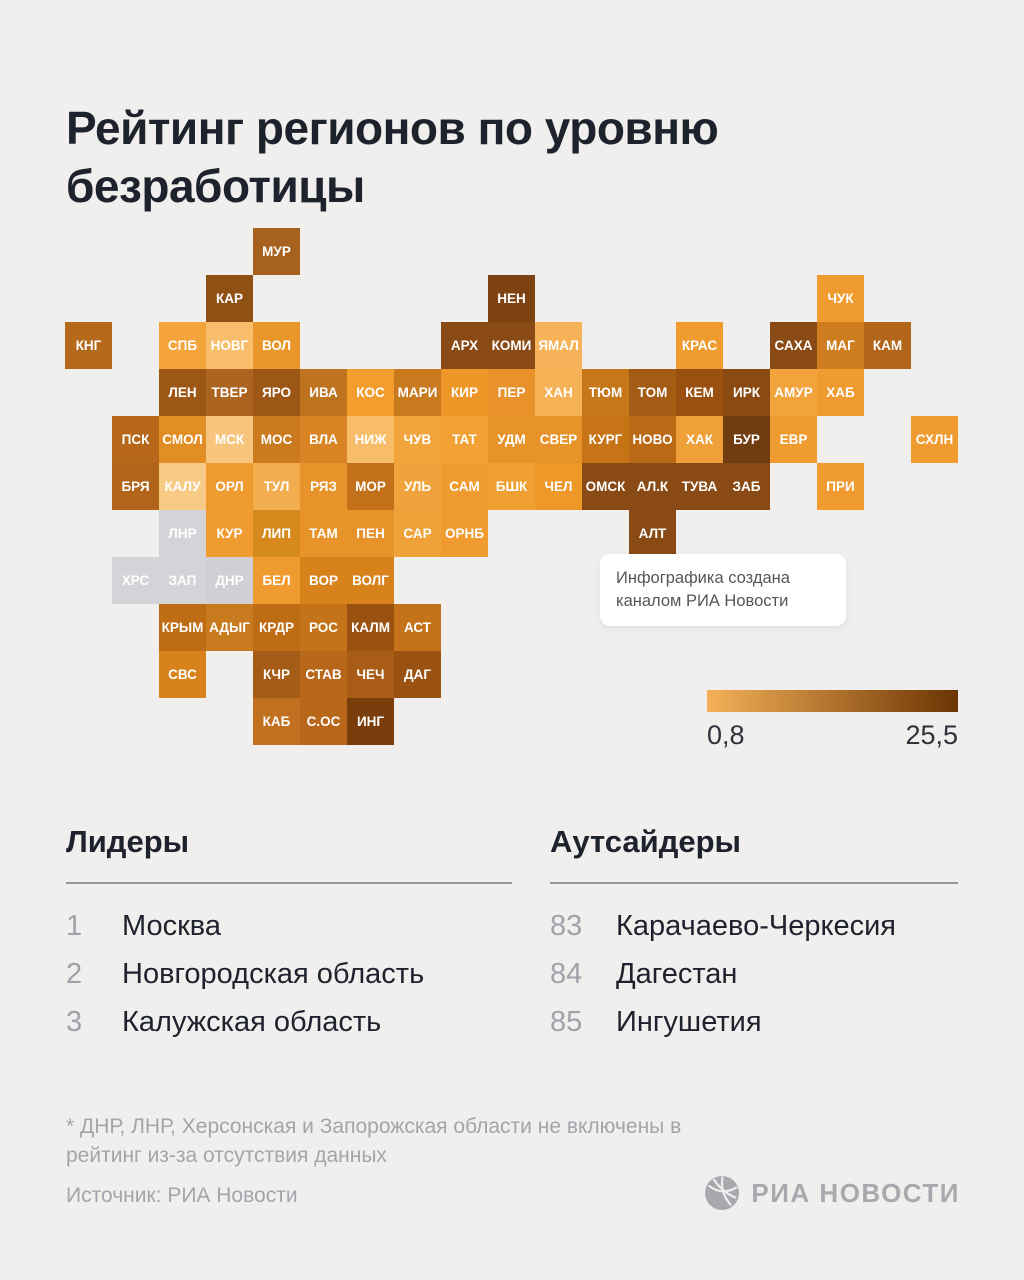 Image resolution: width=1024 pixels, height=1280 pixels. What do you see at coordinates (793, 345) in the screenshot?
I see `map-tile-САХА: САХА` at bounding box center [793, 345].